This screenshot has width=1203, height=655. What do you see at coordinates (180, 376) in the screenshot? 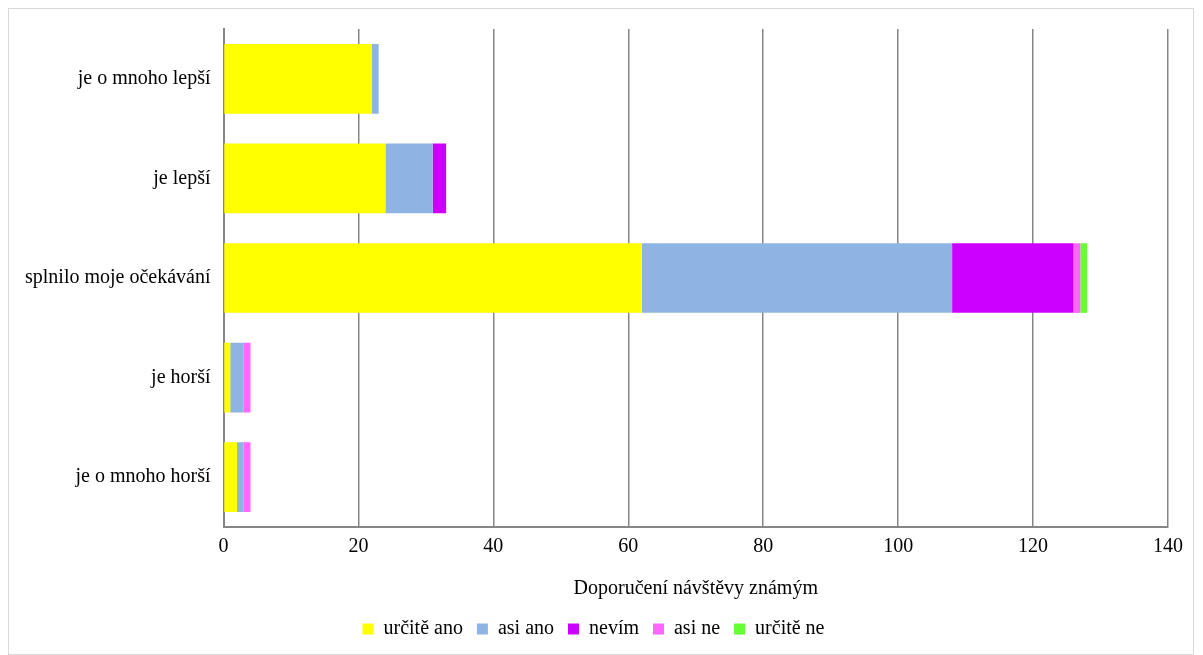
I see `y-tick-label: je horší` at bounding box center [180, 376].